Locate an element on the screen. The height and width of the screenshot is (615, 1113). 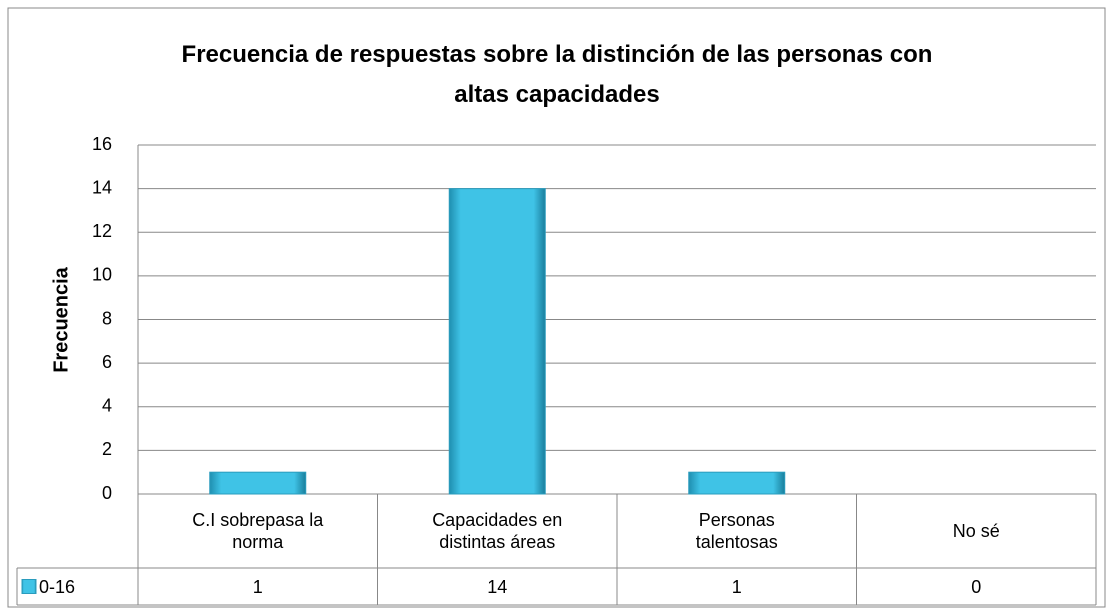
table-value-text: 14 is located at coordinates (497, 586).